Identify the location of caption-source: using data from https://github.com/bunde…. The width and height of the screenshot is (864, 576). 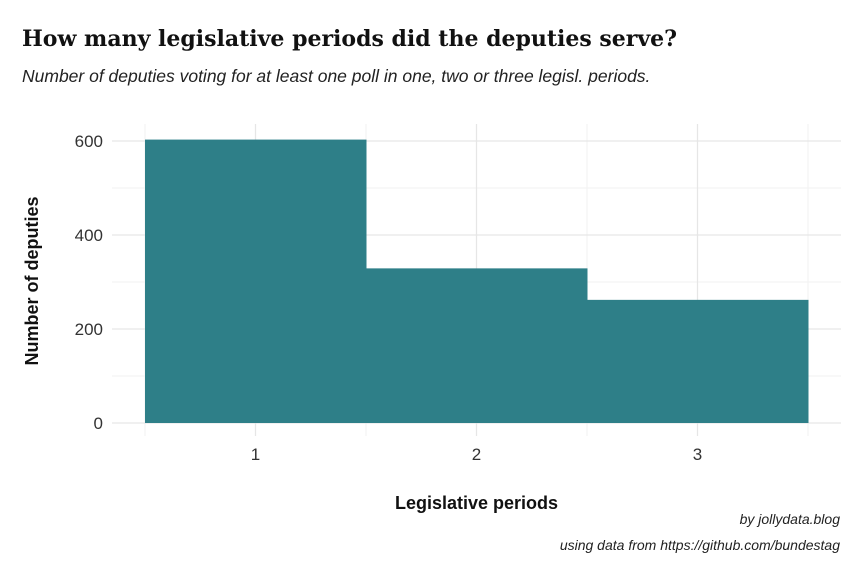
(699, 545).